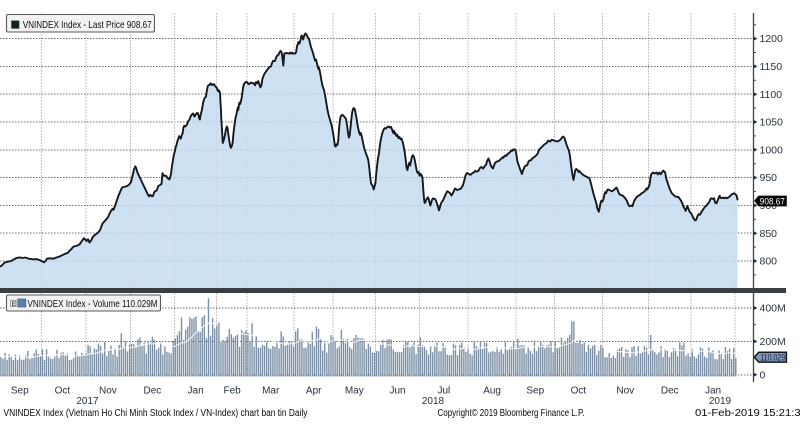  I want to click on svg-text: 800, so click(769, 262).